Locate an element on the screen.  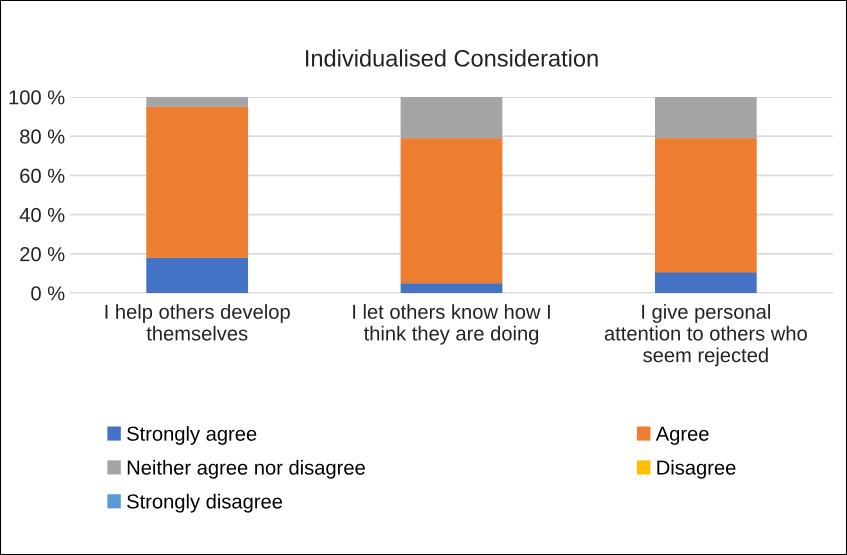
legend-label: Disagree is located at coordinates (696, 469).